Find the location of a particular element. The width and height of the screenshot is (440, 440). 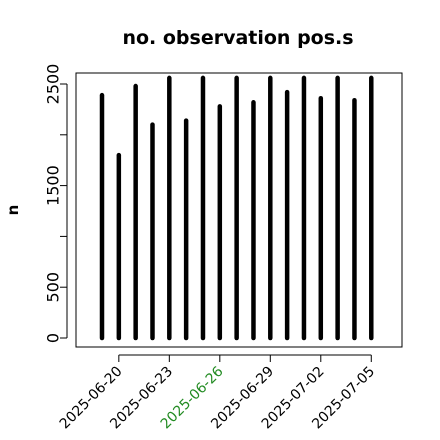

y-tick-label: 0 is located at coordinates (53, 338).